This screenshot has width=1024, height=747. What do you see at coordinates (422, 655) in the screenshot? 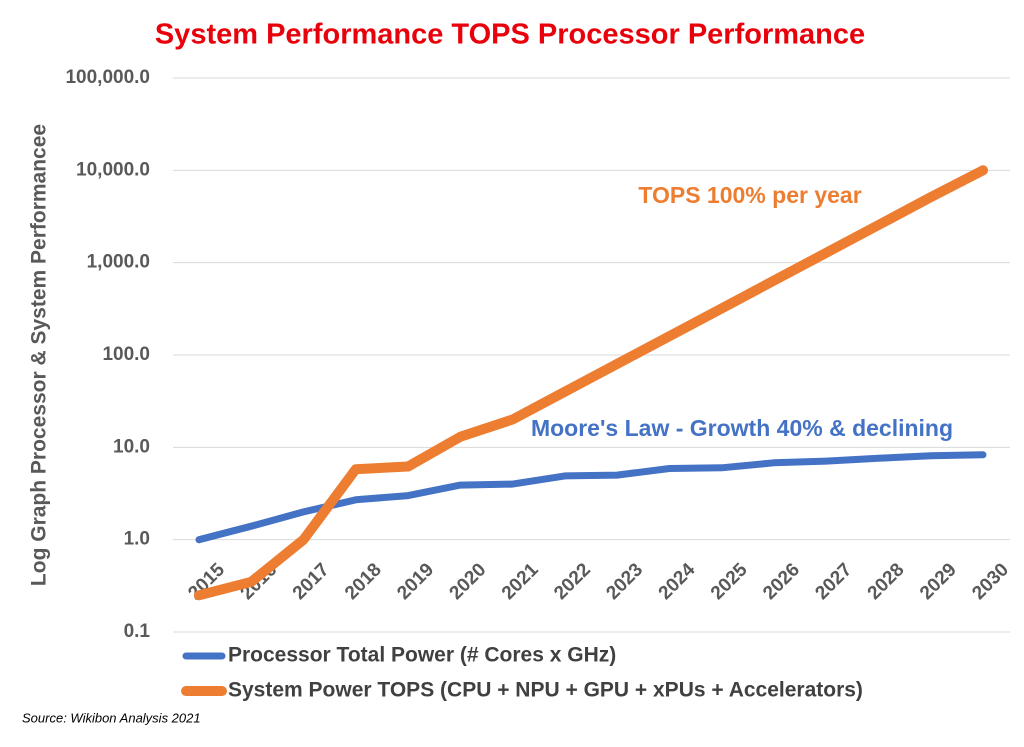
I see `legend-label: Processor Total Power (# Cores x GHz)` at bounding box center [422, 655].